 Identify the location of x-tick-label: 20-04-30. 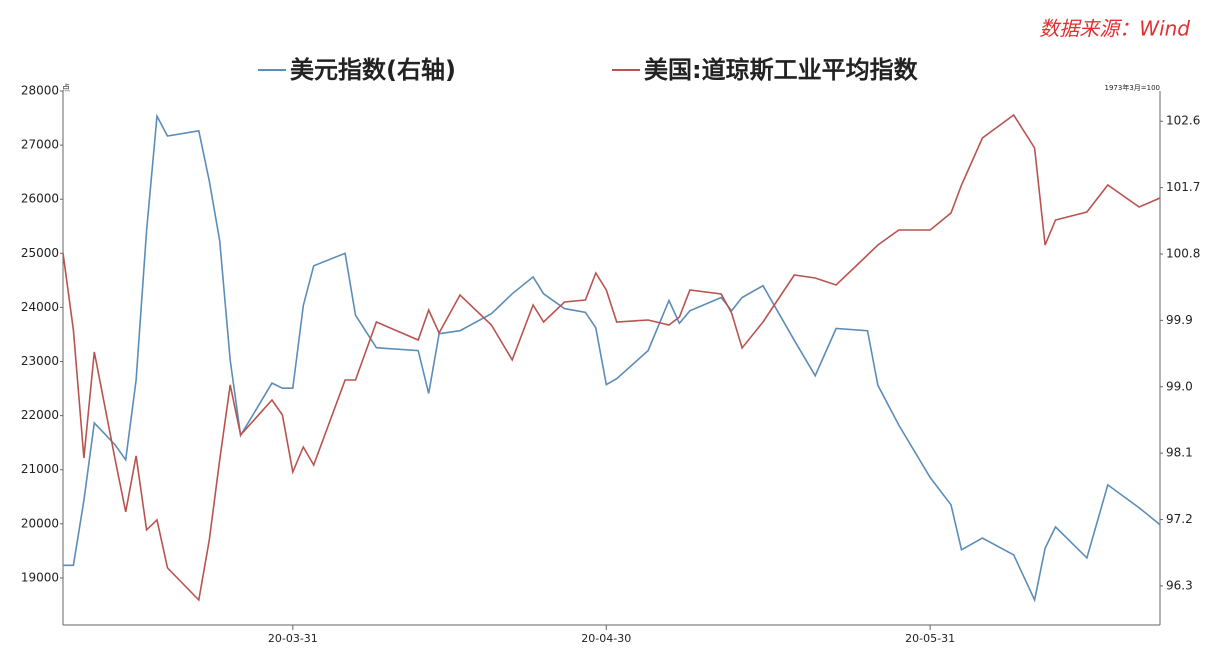
(606, 638).